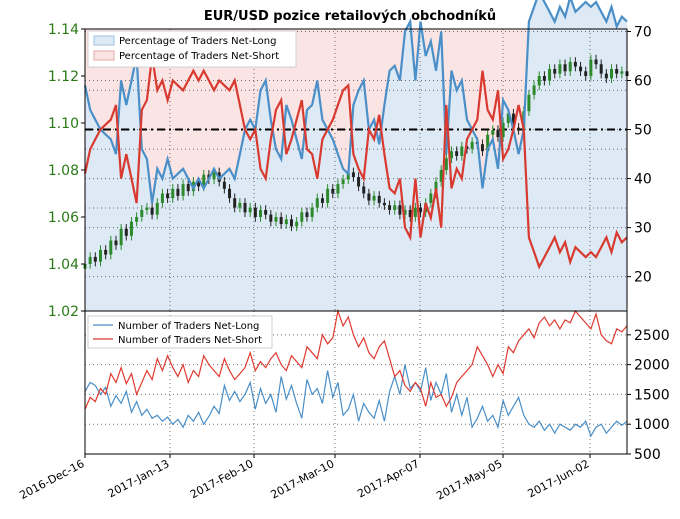 Image resolution: width=680 pixels, height=519 pixels. Describe the element at coordinates (63, 30) in the screenshot. I see `left-tick-label: 1.14` at that location.